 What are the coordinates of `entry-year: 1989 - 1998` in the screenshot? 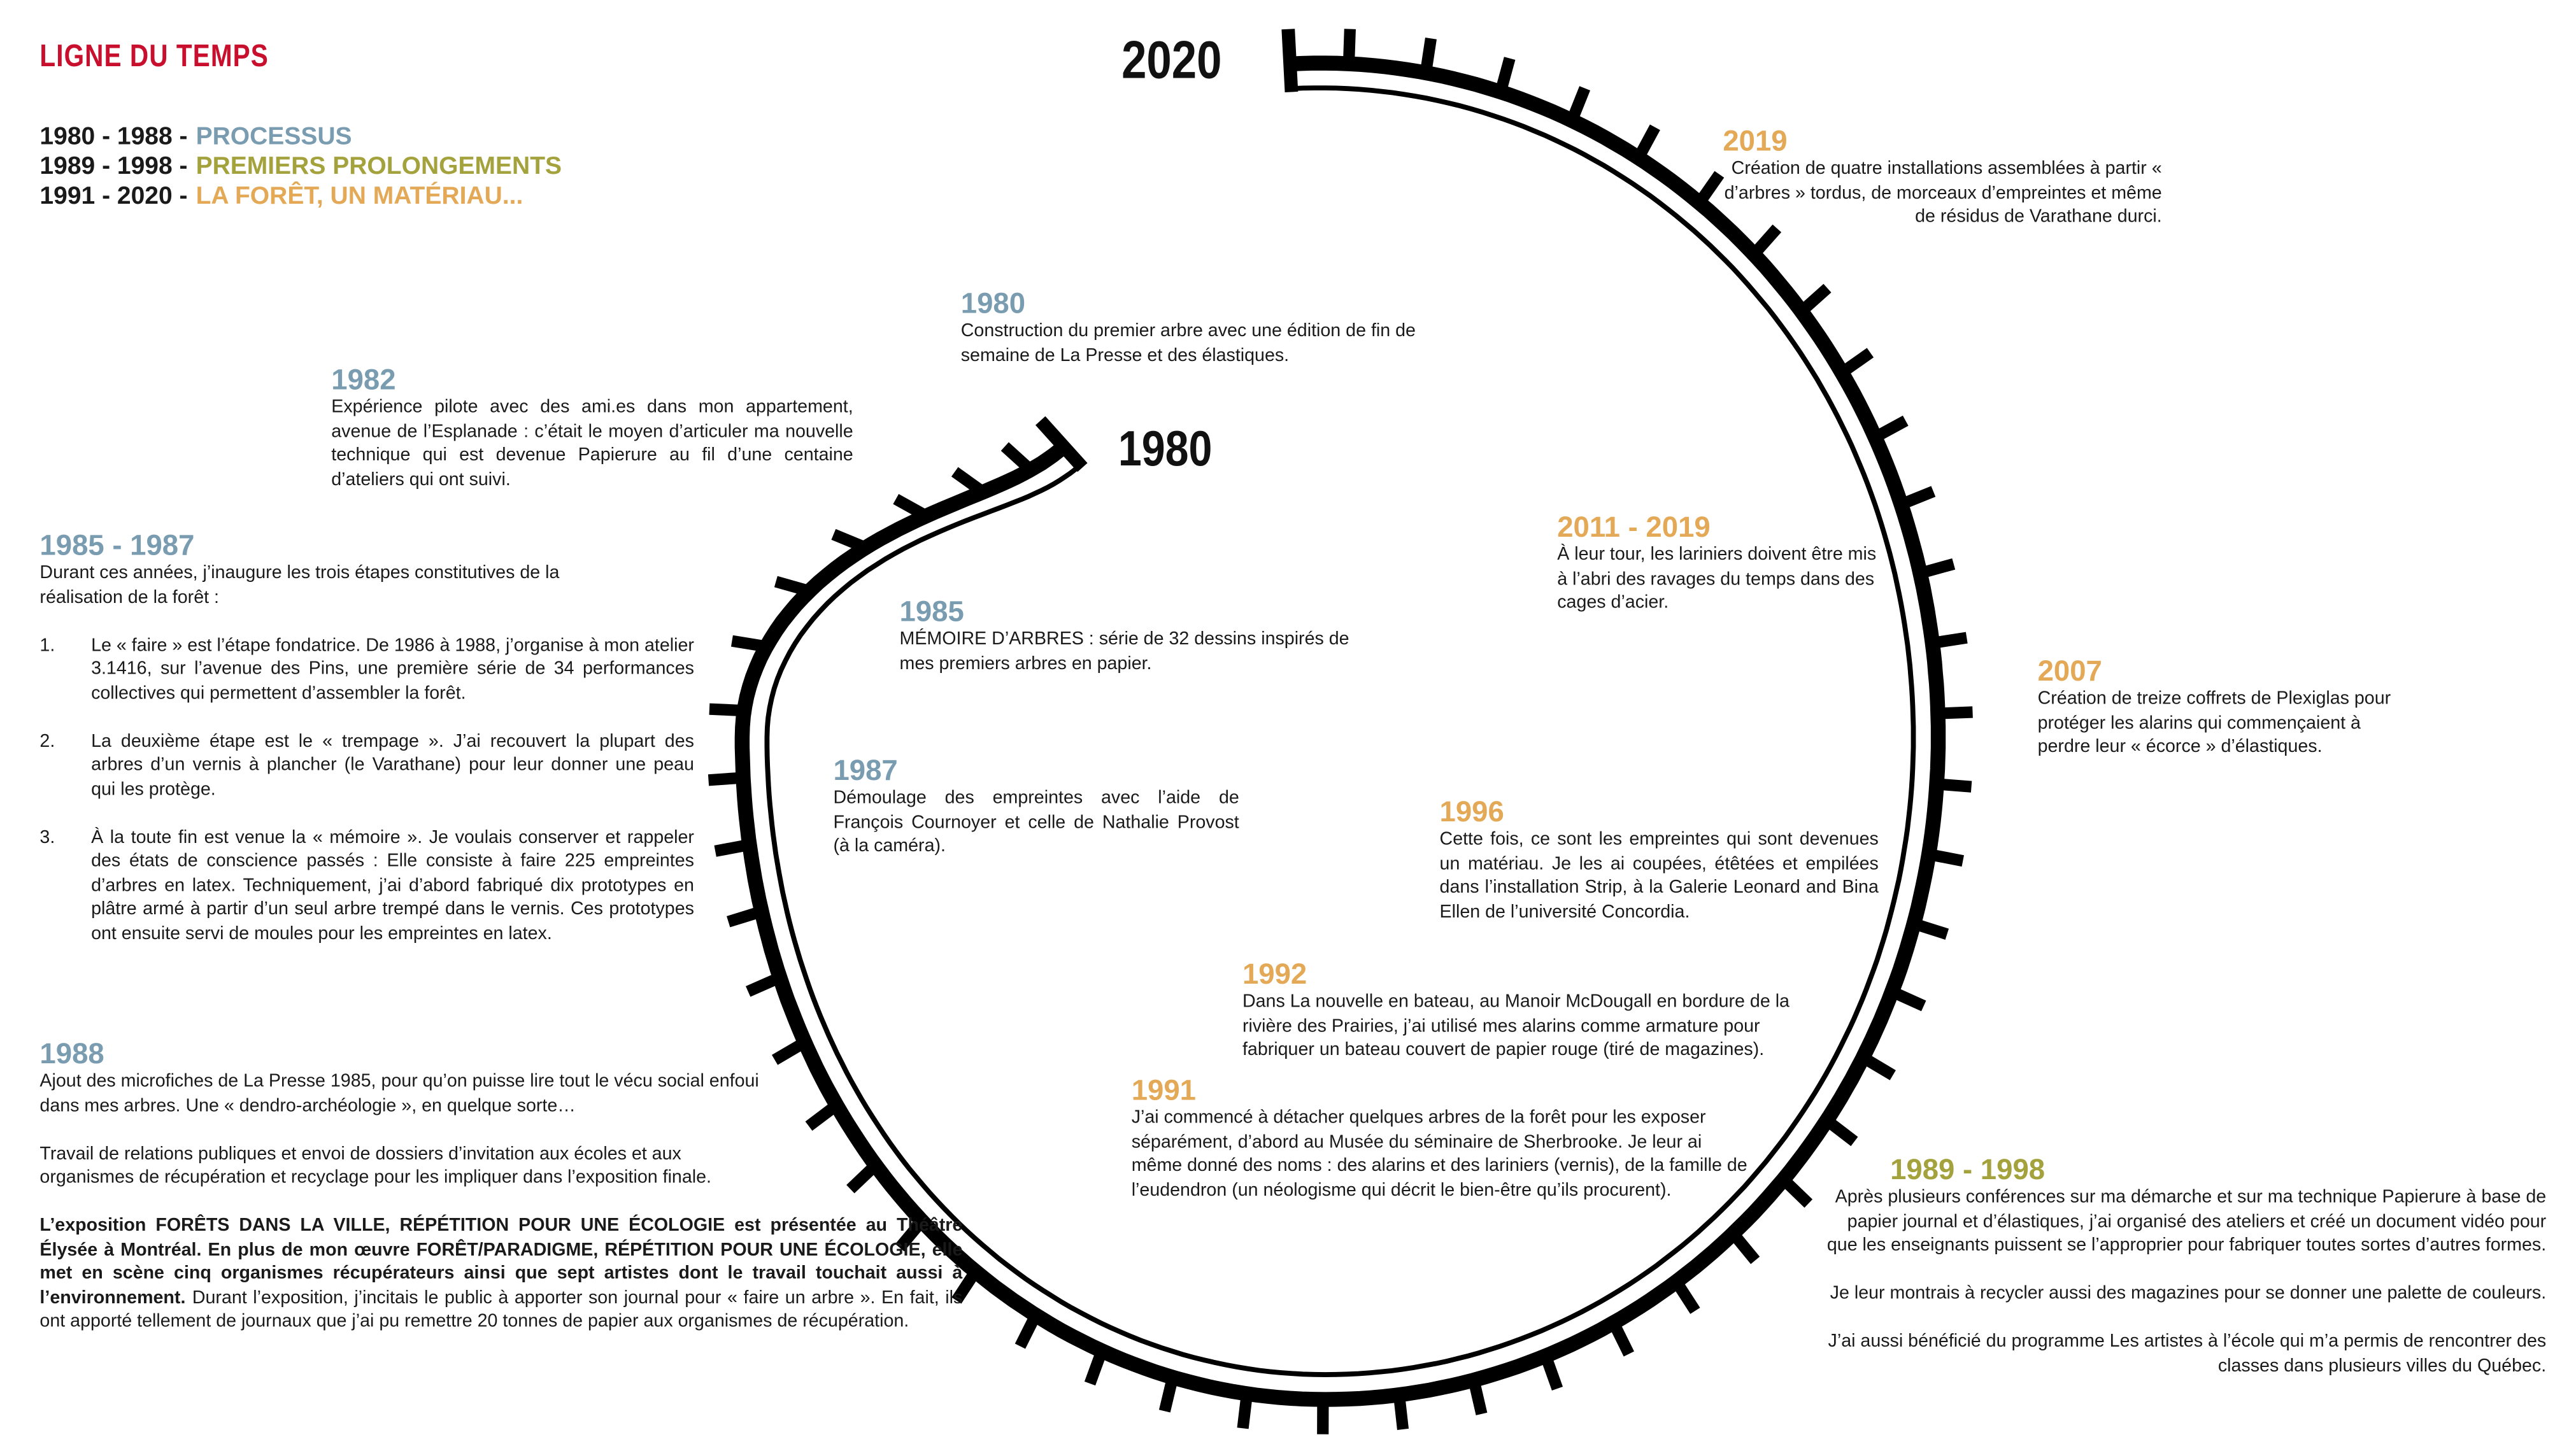 It's located at (2182, 1169).